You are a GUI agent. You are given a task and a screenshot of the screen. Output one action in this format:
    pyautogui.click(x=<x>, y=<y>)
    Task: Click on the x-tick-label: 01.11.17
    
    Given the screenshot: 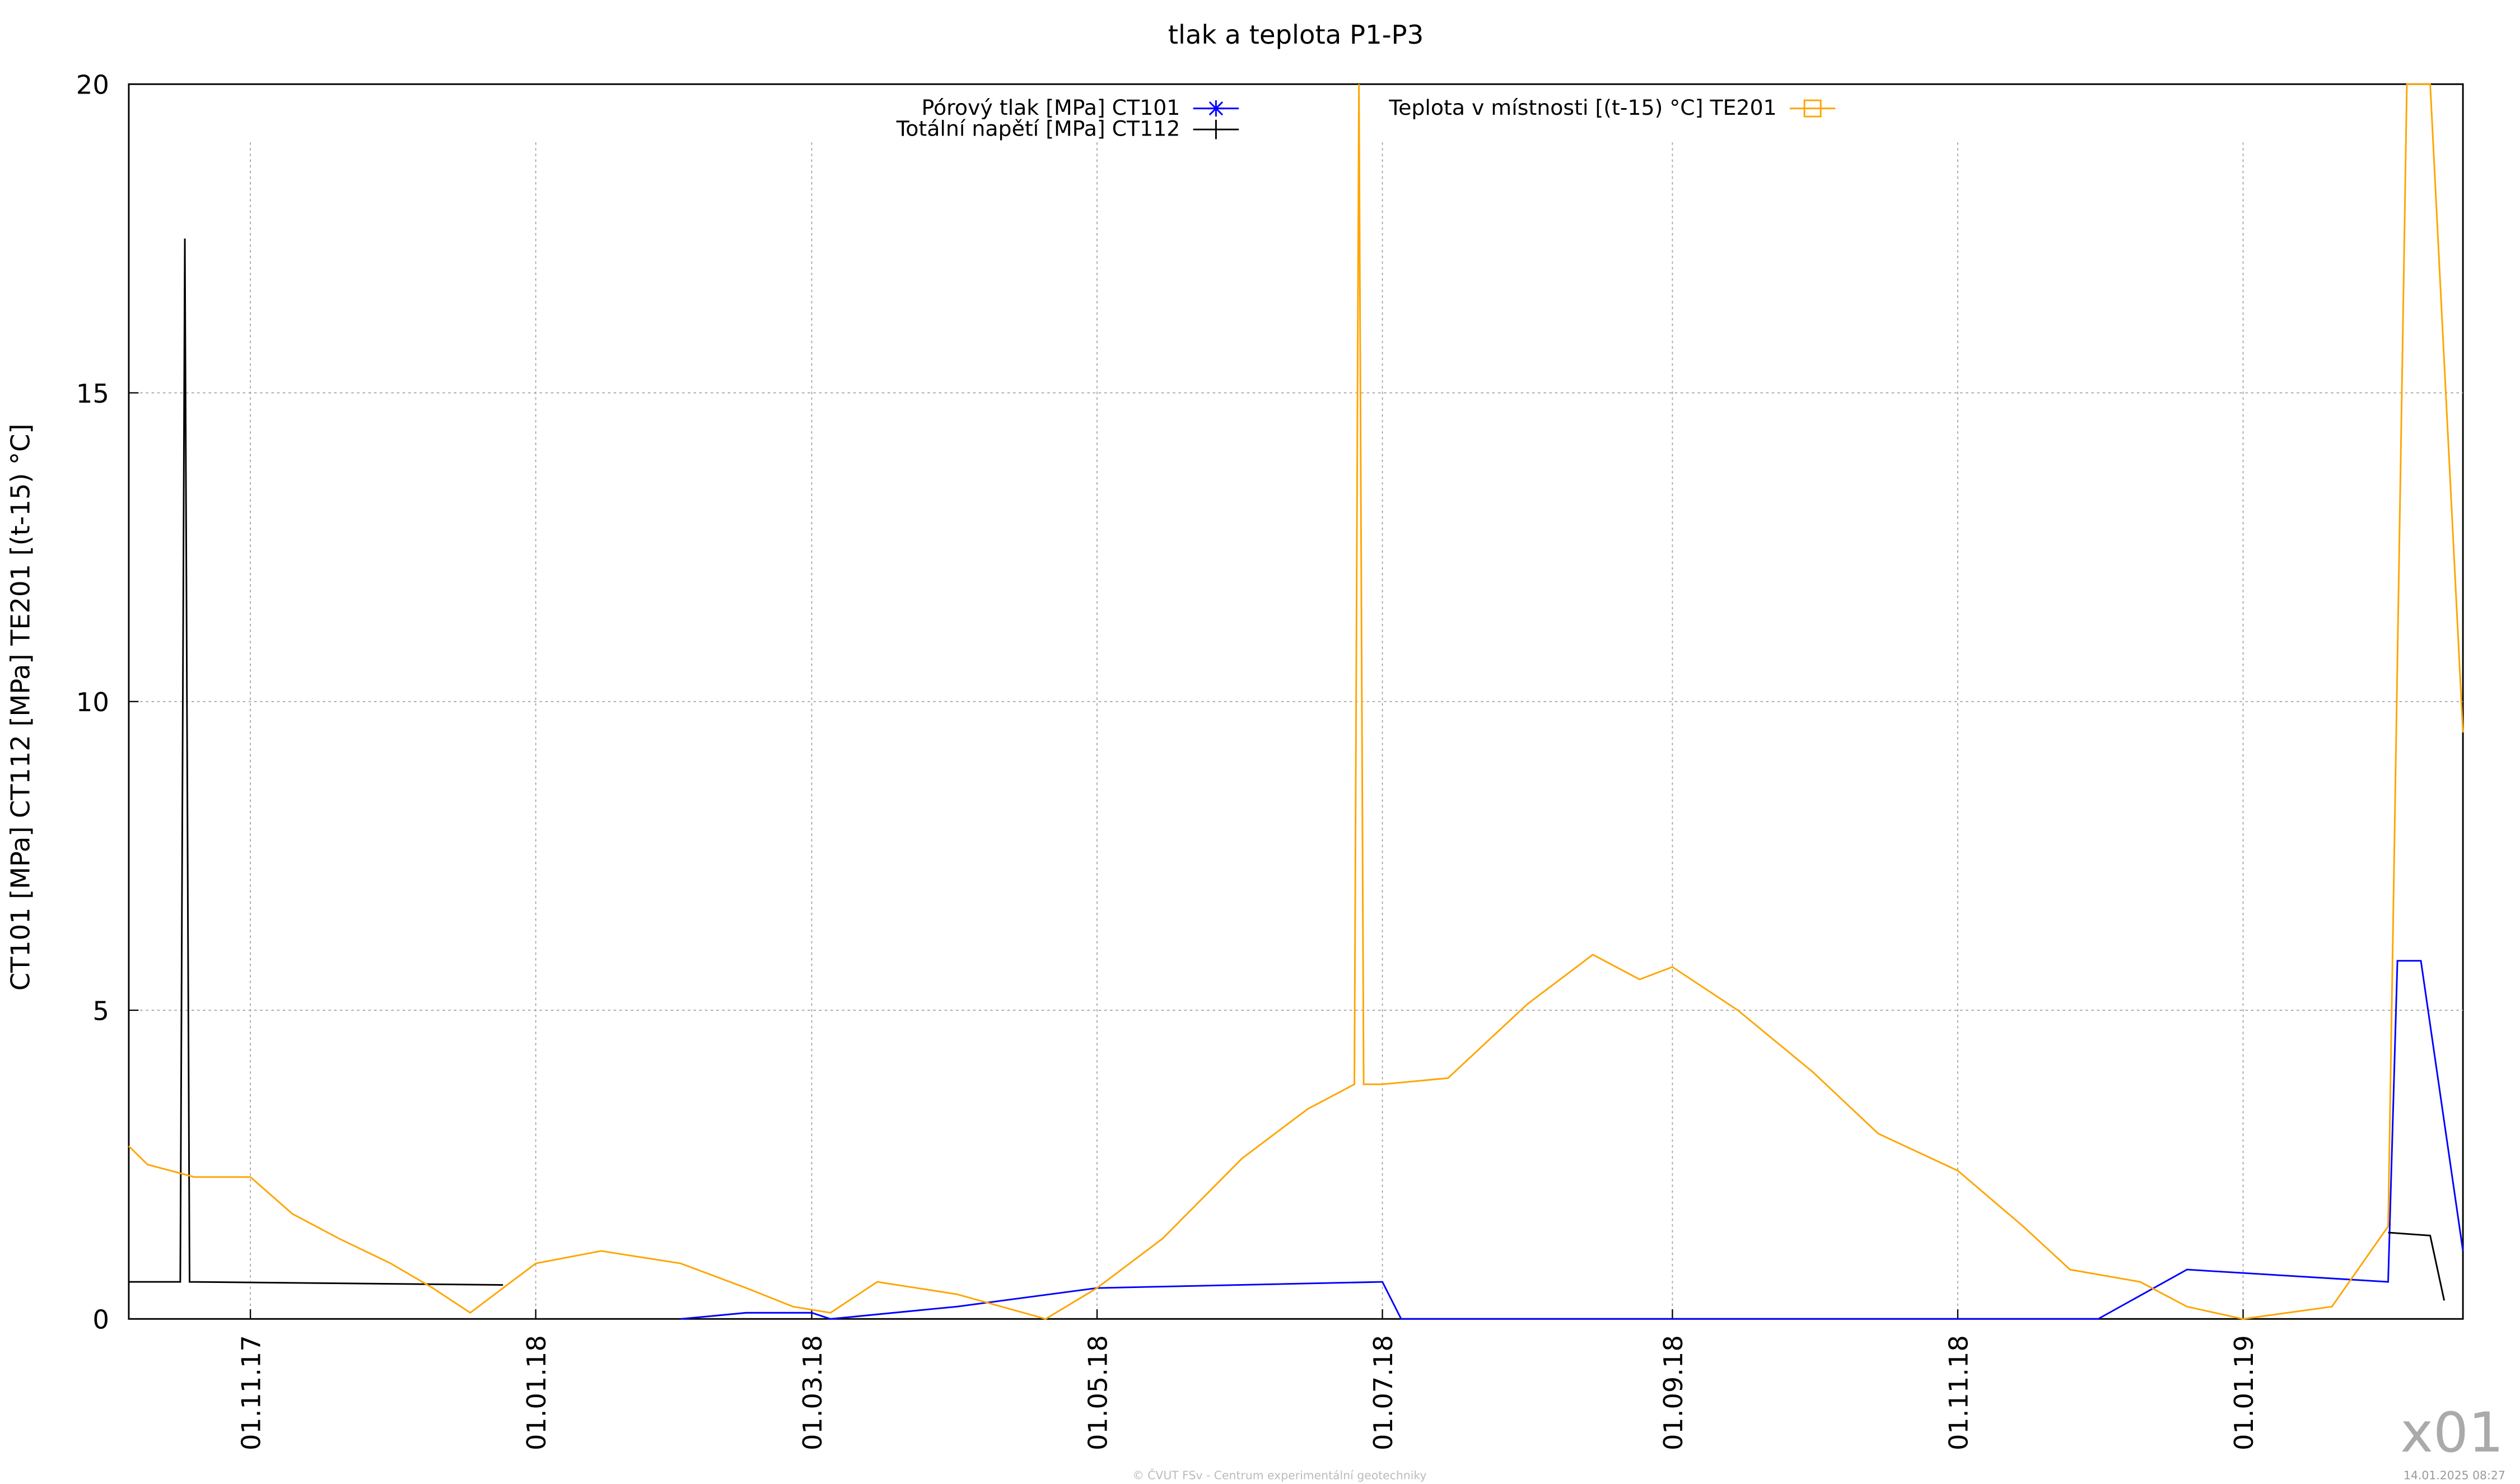 What is the action you would take?
    pyautogui.click(x=251, y=1393)
    